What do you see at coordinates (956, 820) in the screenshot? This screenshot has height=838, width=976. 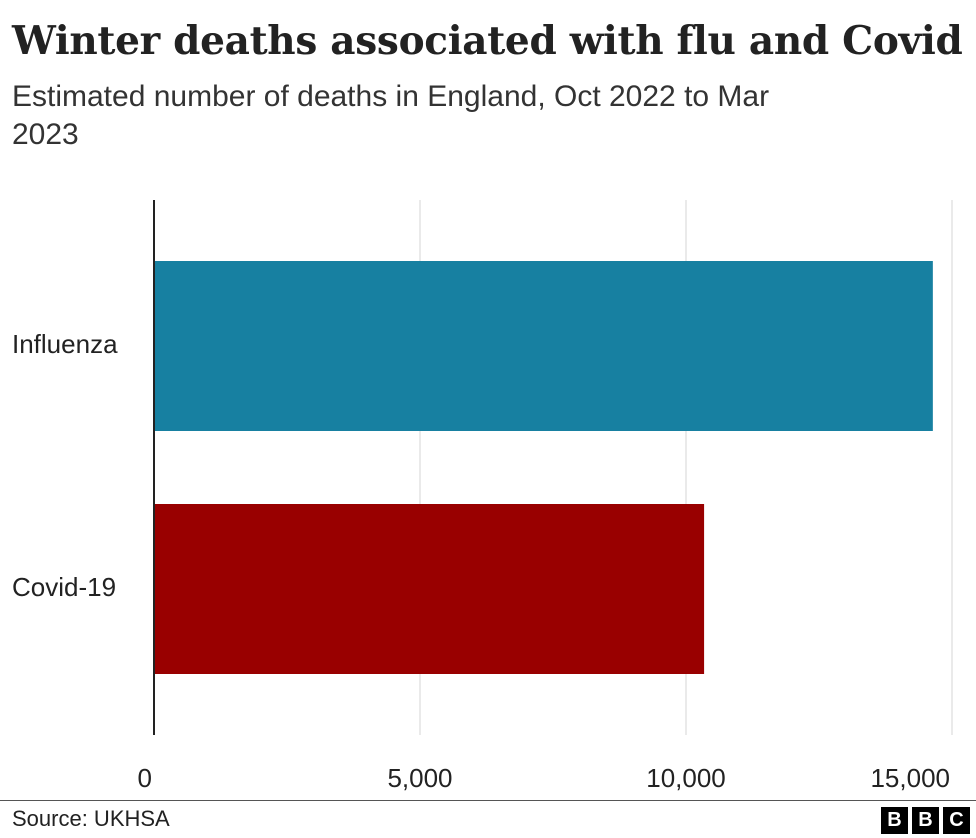 I see `logo-letter: C` at bounding box center [956, 820].